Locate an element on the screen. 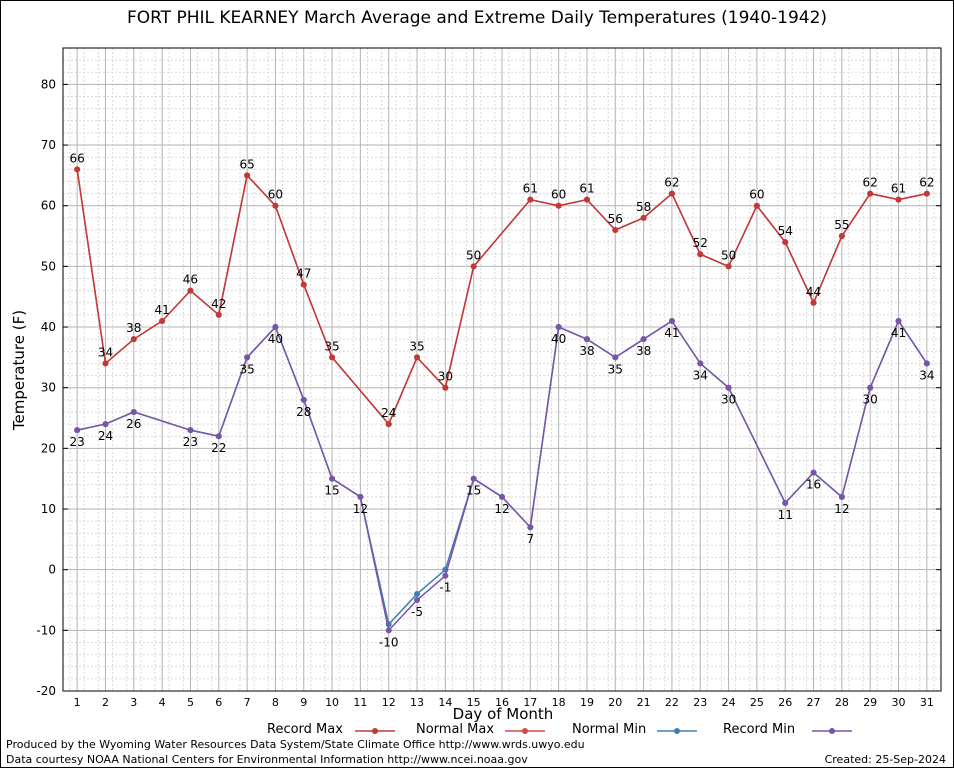  x-tick-label: 5 is located at coordinates (190, 702).